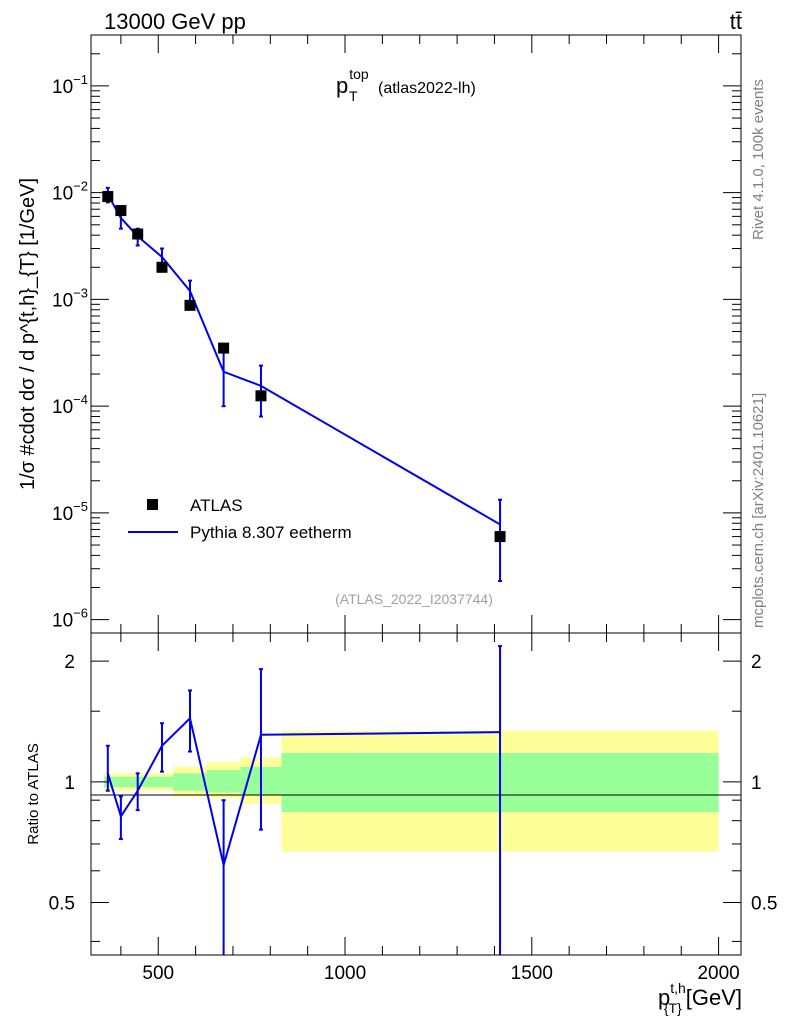 Image resolution: width=786 pixels, height=1024 pixels. What do you see at coordinates (70, 85) in the screenshot?
I see `main-y-tick-label: 10⁻¹` at bounding box center [70, 85].